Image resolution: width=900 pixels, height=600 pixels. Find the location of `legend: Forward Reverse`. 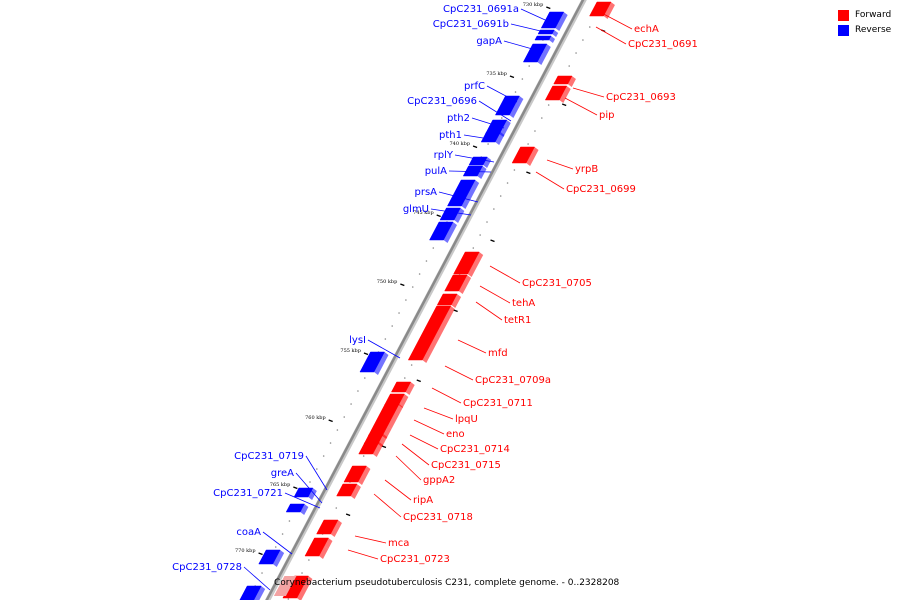

legend: Forward Reverse is located at coordinates (864, 23).